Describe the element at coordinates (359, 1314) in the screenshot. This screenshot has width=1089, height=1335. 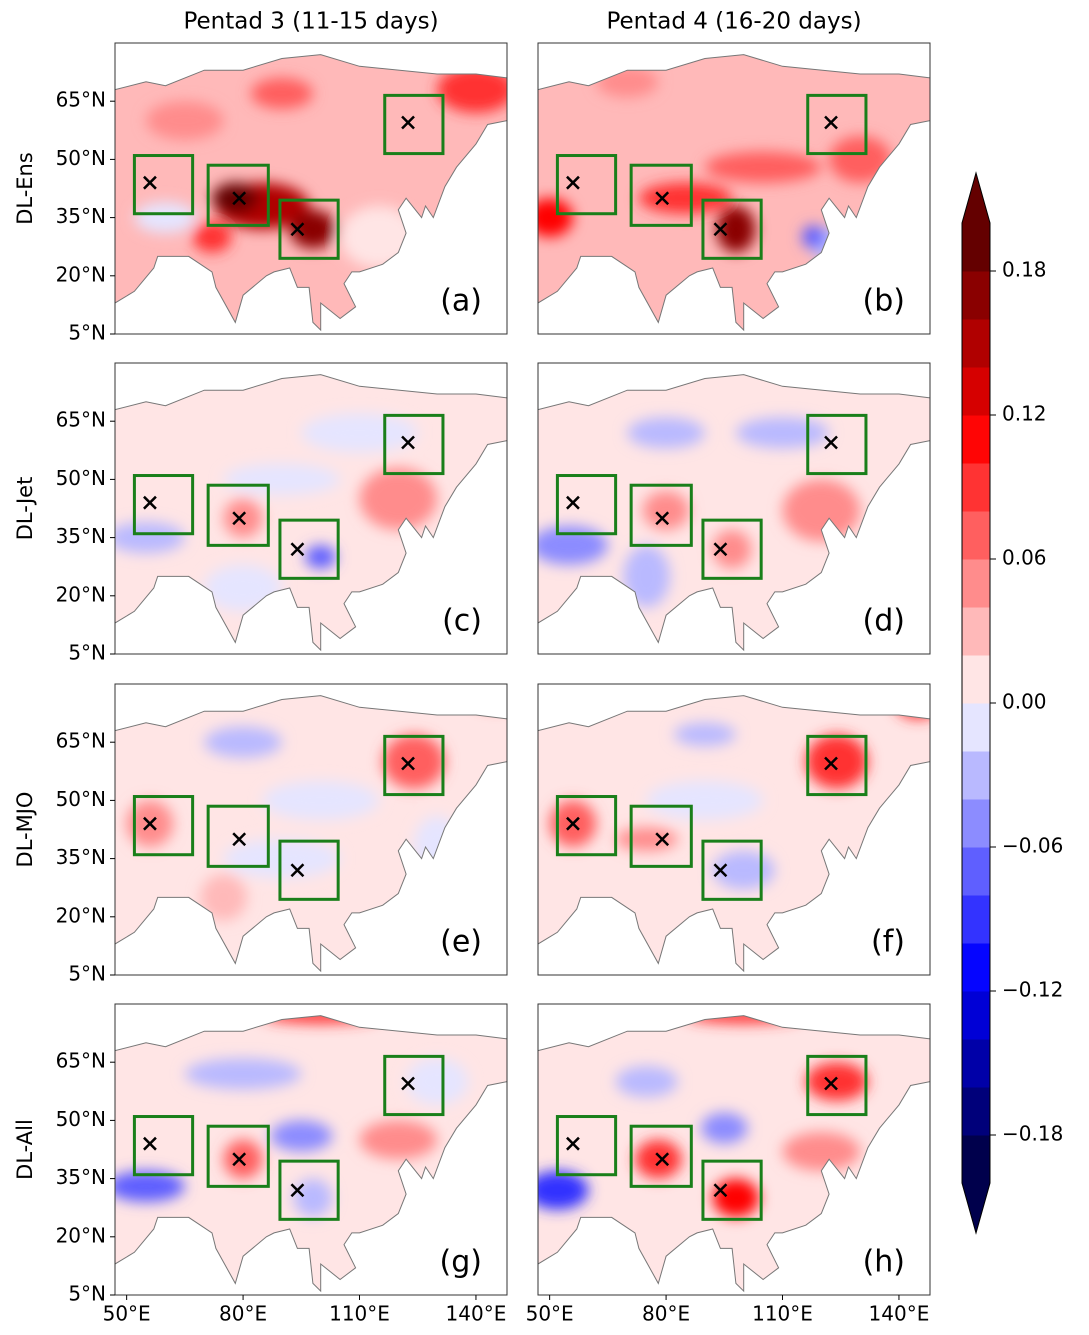
I see `x-tick-label: 110°E` at that location.